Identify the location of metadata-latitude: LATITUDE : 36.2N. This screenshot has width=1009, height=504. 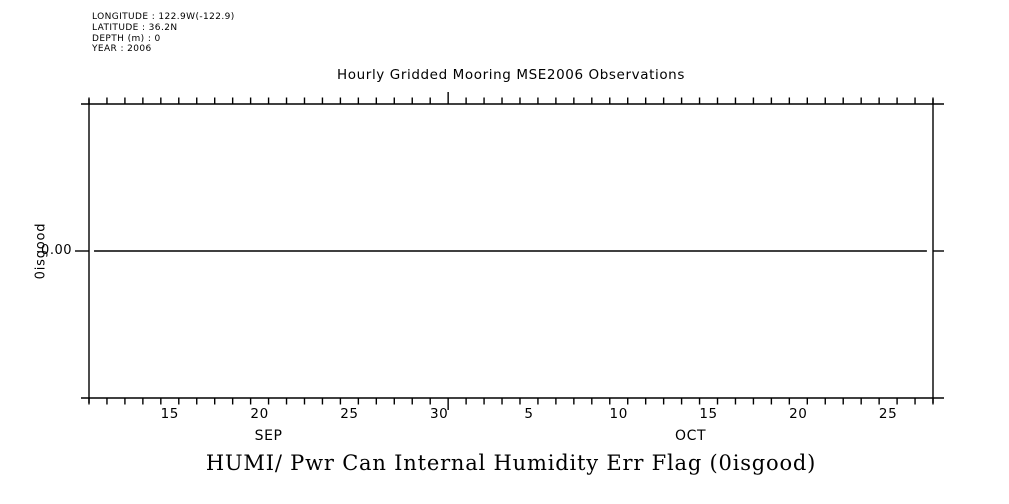
(135, 27).